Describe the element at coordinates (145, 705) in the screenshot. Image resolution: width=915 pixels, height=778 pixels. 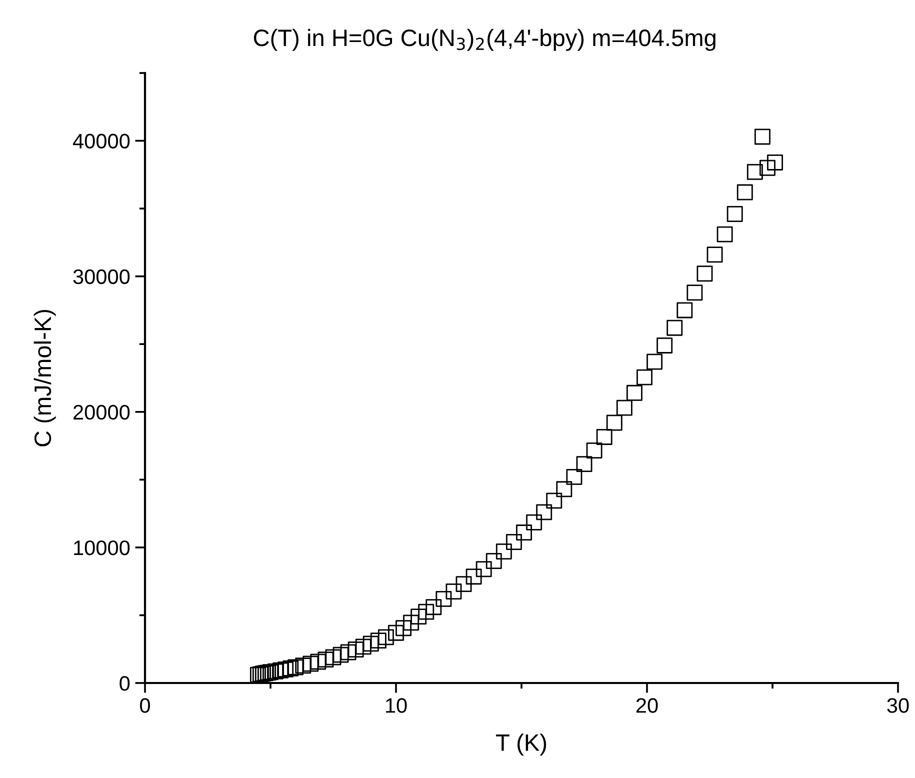
I see `x-tick-label: 0` at that location.